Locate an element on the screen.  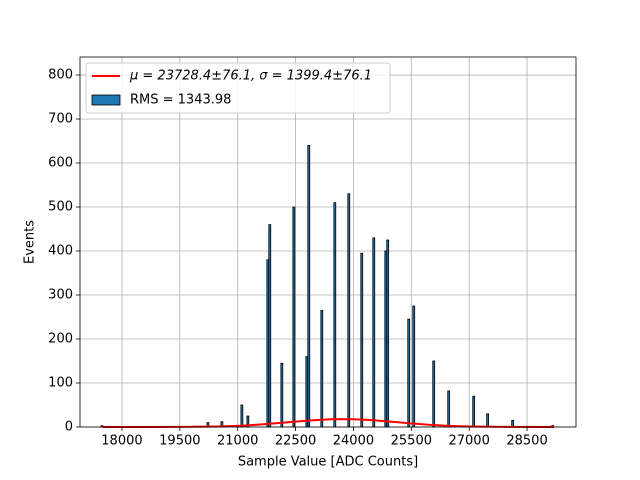
y-tick-label: 600 is located at coordinates (60, 163).